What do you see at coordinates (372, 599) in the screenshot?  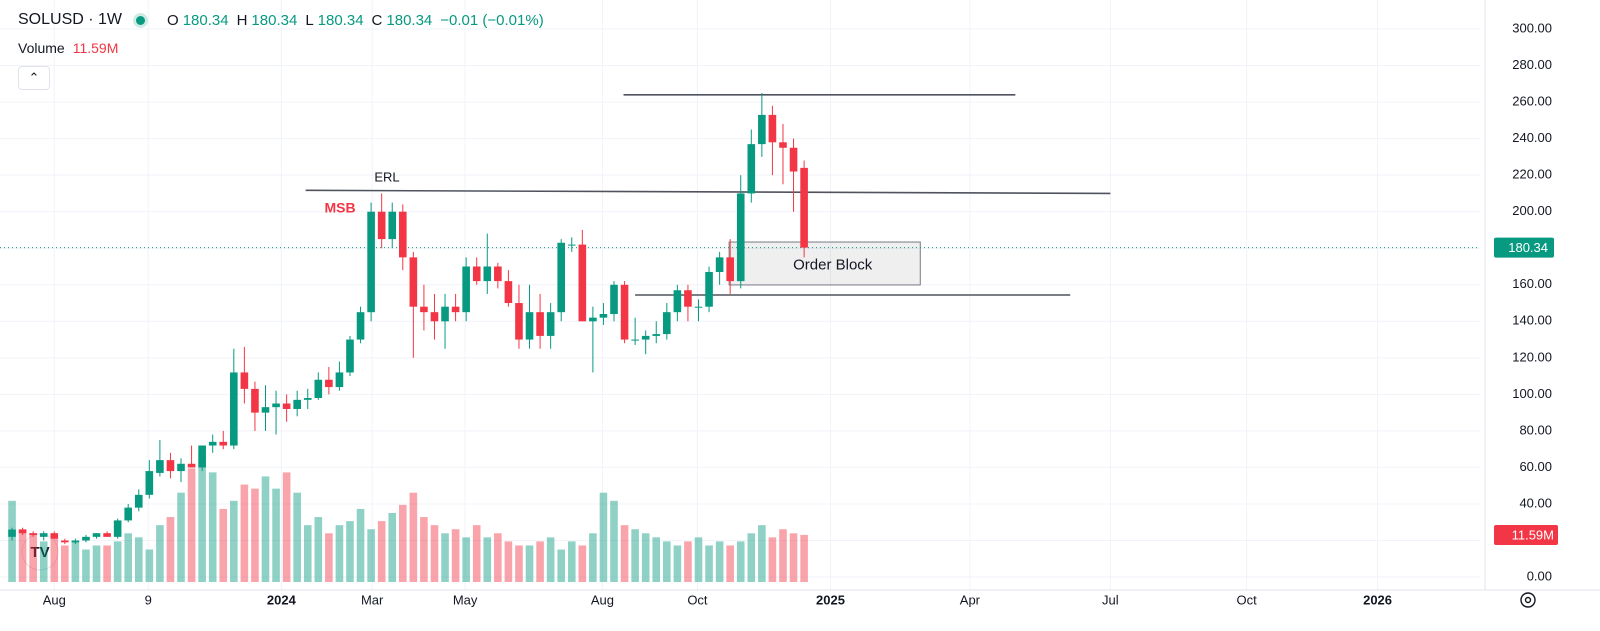 I see `x-tick-label: Mar` at bounding box center [372, 599].